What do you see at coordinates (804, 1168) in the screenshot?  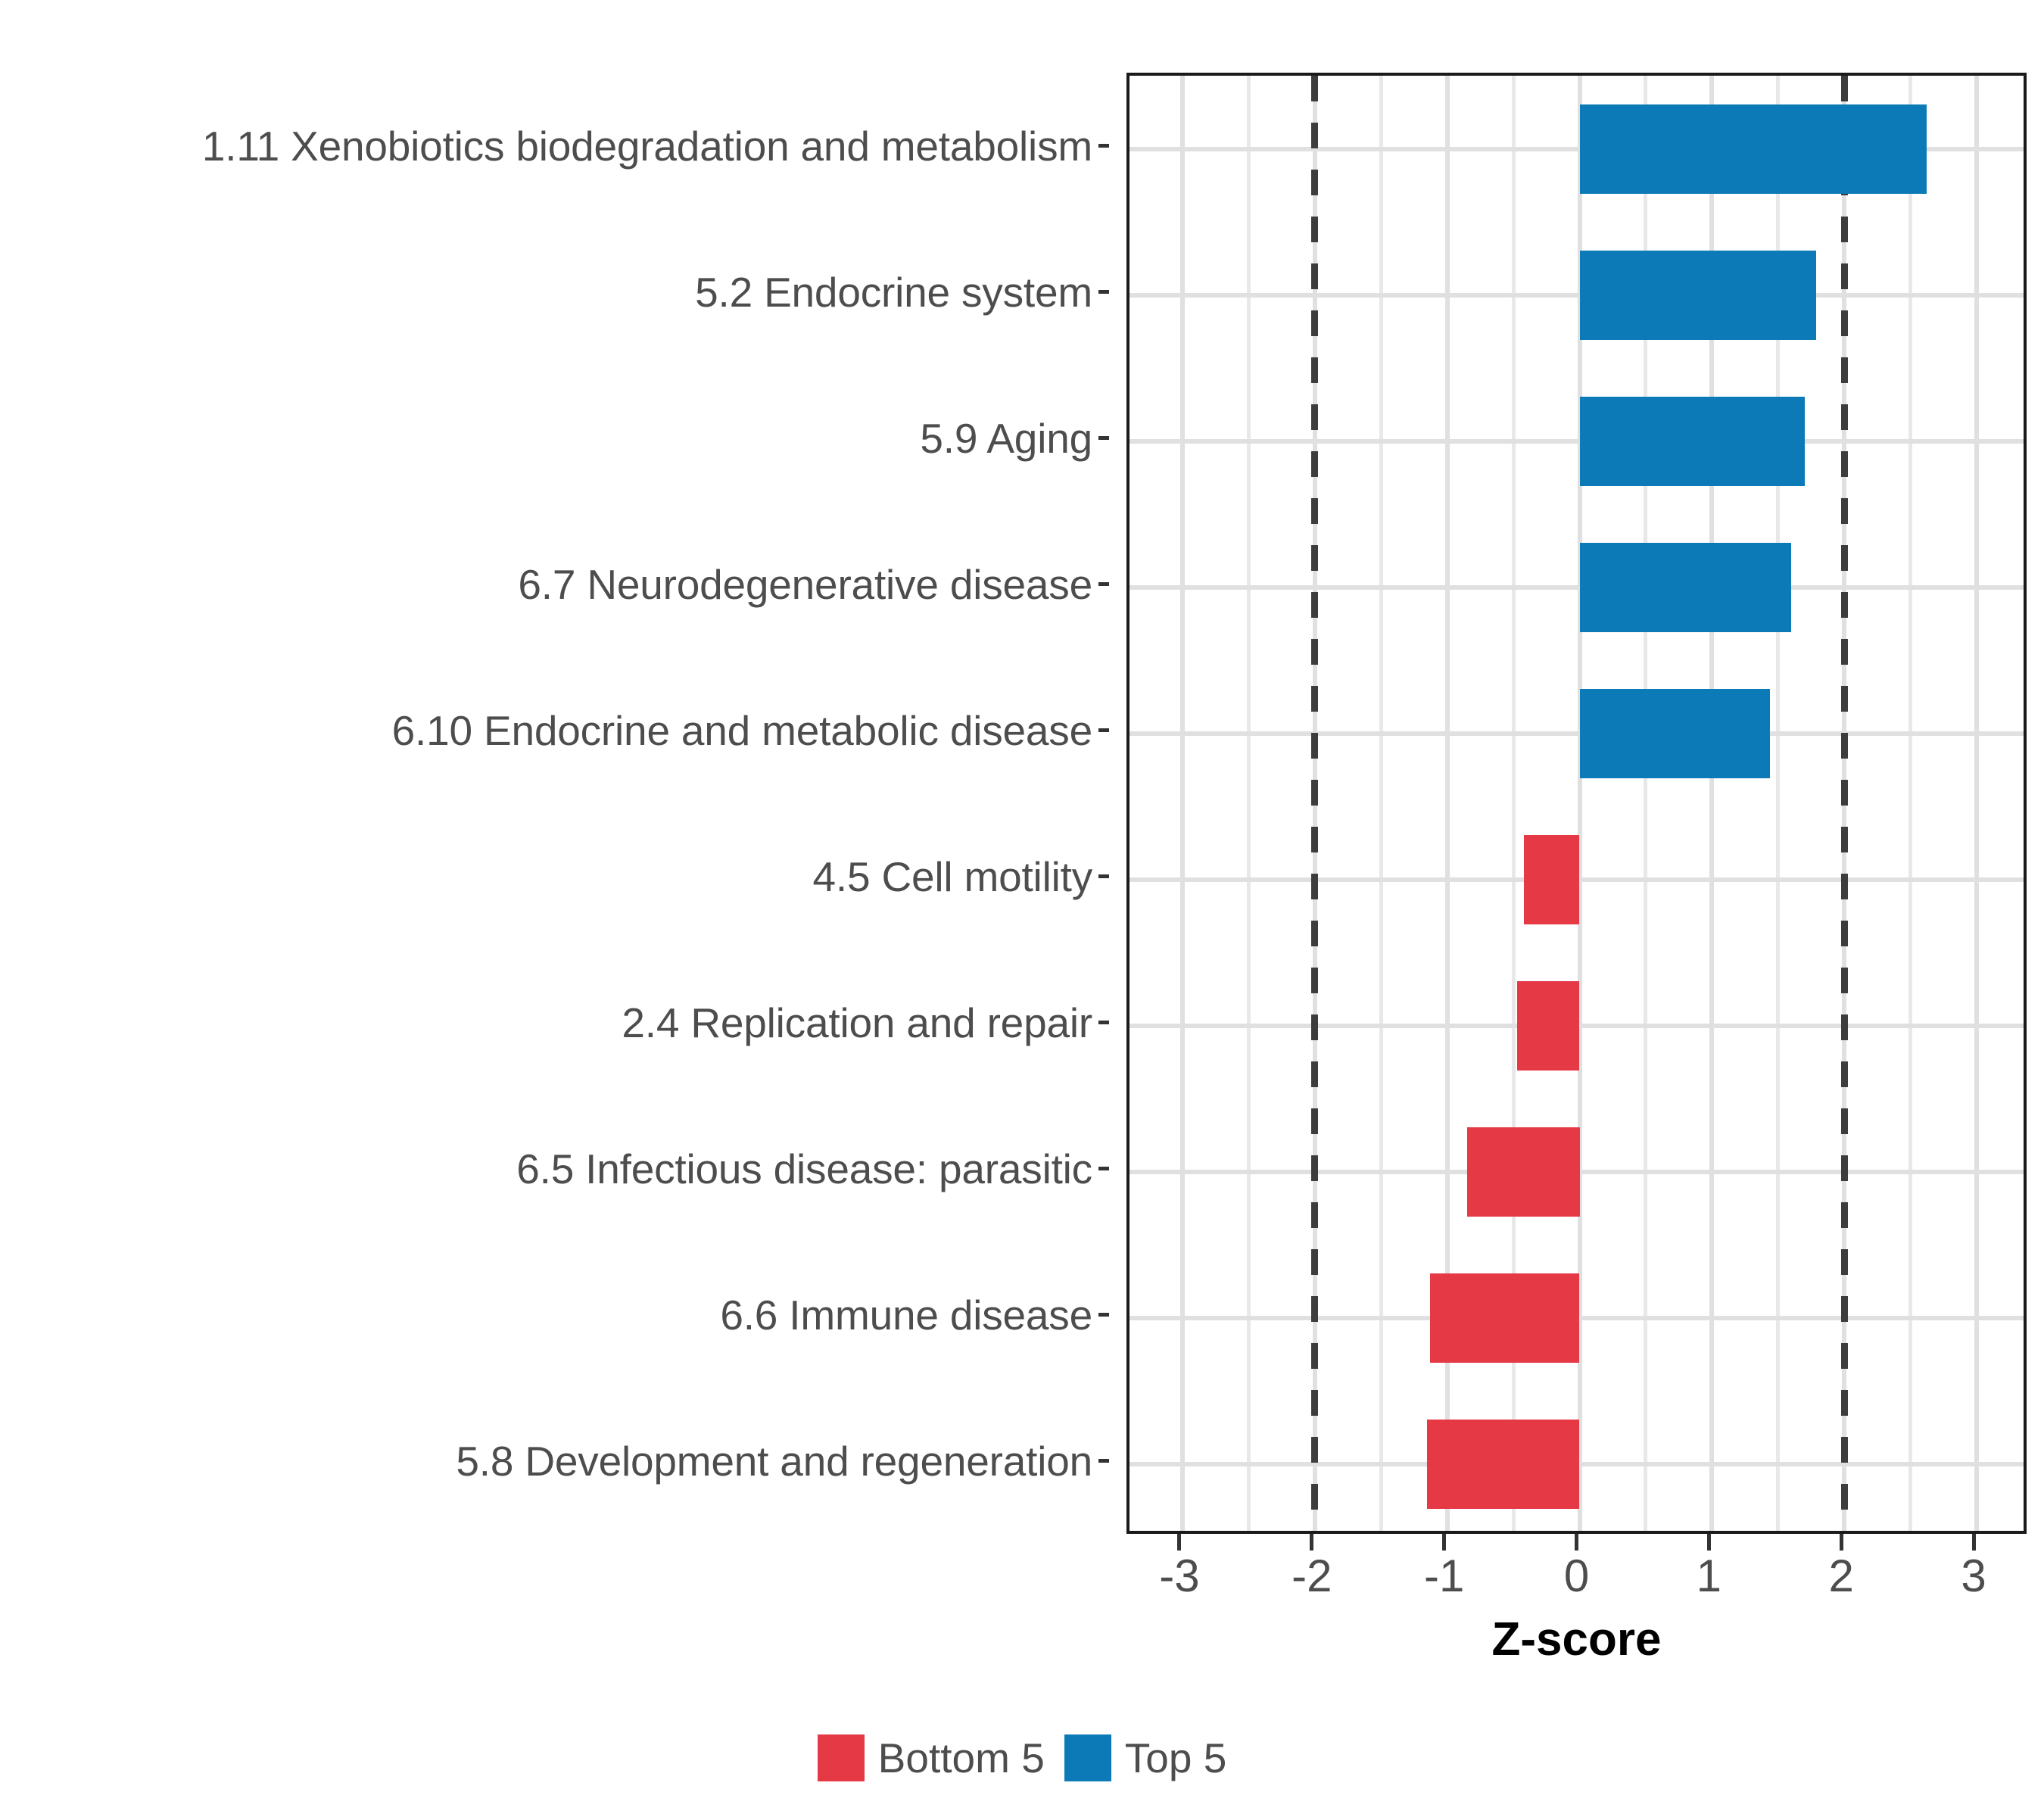 I see `y-axis-tick-label: 6.5 Infectious disease: parasitic` at bounding box center [804, 1168].